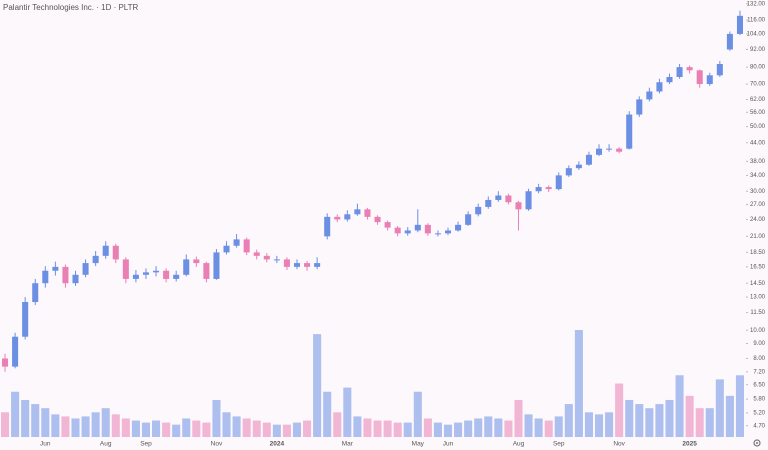  What do you see at coordinates (348, 444) in the screenshot?
I see `x-tick-label: Mar` at bounding box center [348, 444].